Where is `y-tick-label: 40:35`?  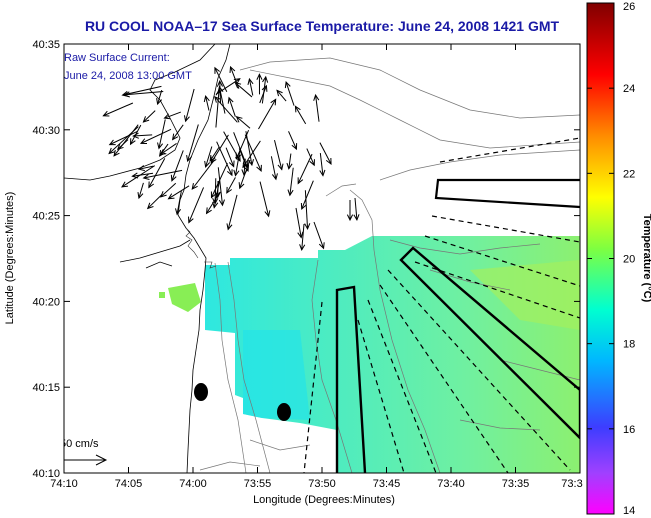
y-tick-label: 40:35 is located at coordinates (46, 45).